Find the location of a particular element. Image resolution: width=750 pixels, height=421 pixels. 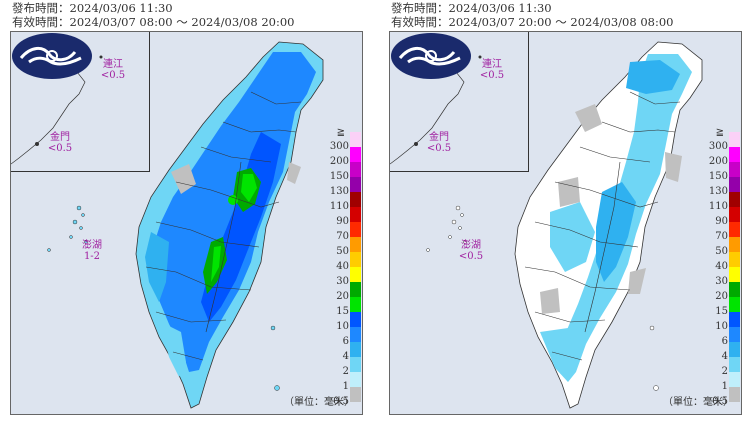

legend-entry: 4 is located at coordinates (351, 352).